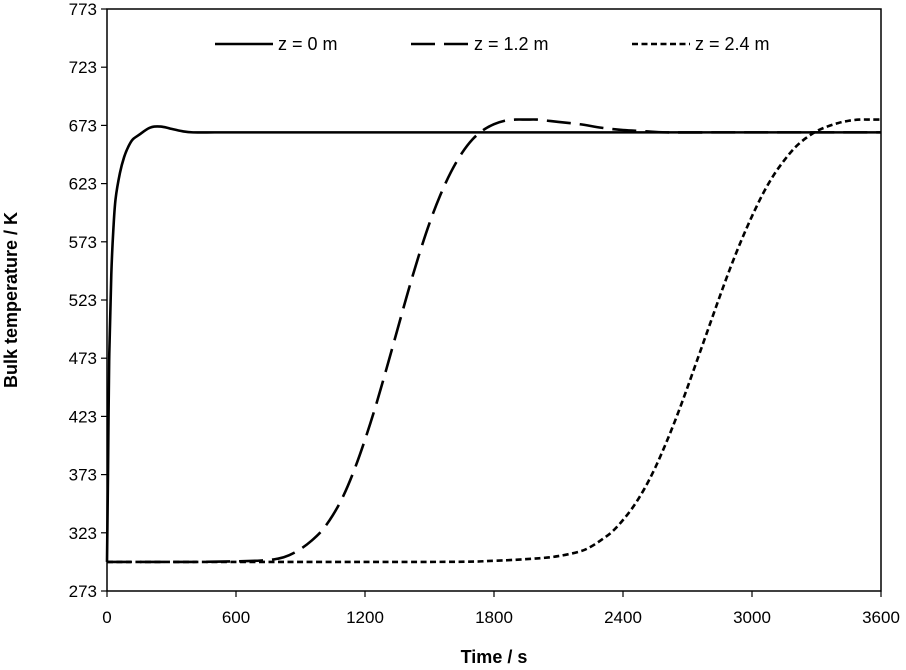  Describe the element at coordinates (494, 657) in the screenshot. I see `x-axis-title: Time / s` at that location.